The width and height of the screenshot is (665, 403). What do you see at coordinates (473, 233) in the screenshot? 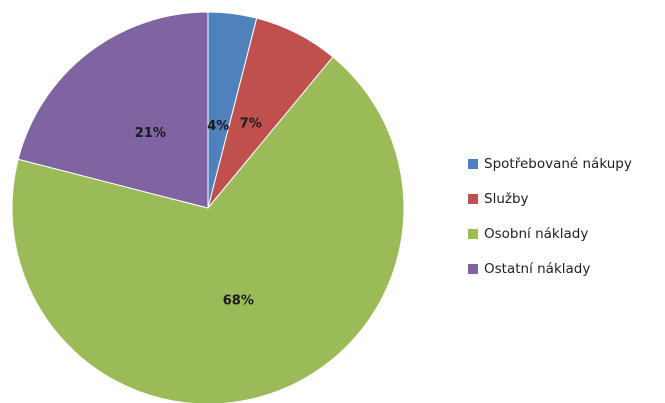
I see `legend-swatch-osobni-naklady` at bounding box center [473, 233].